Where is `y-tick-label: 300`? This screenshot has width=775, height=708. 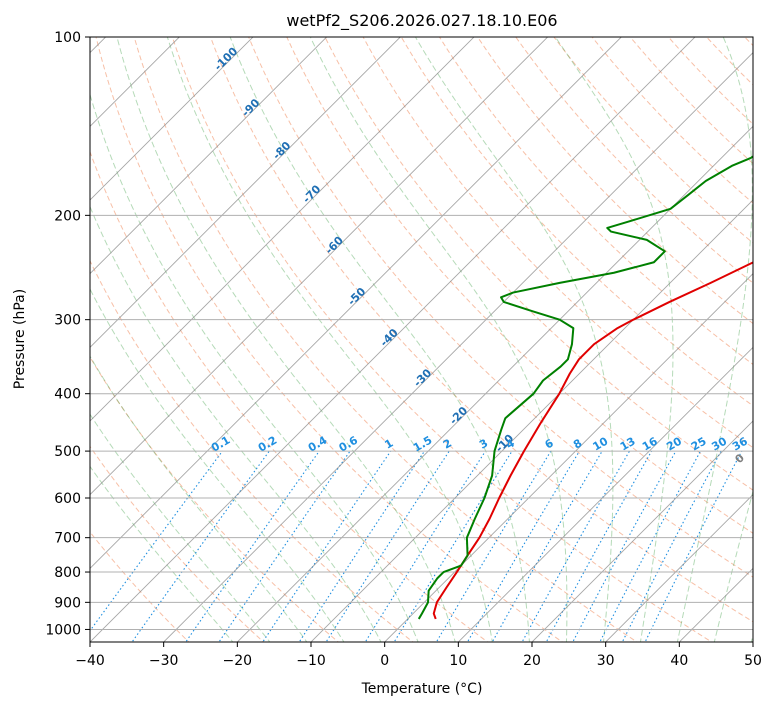
y-tick-label: 300 is located at coordinates (67, 321).